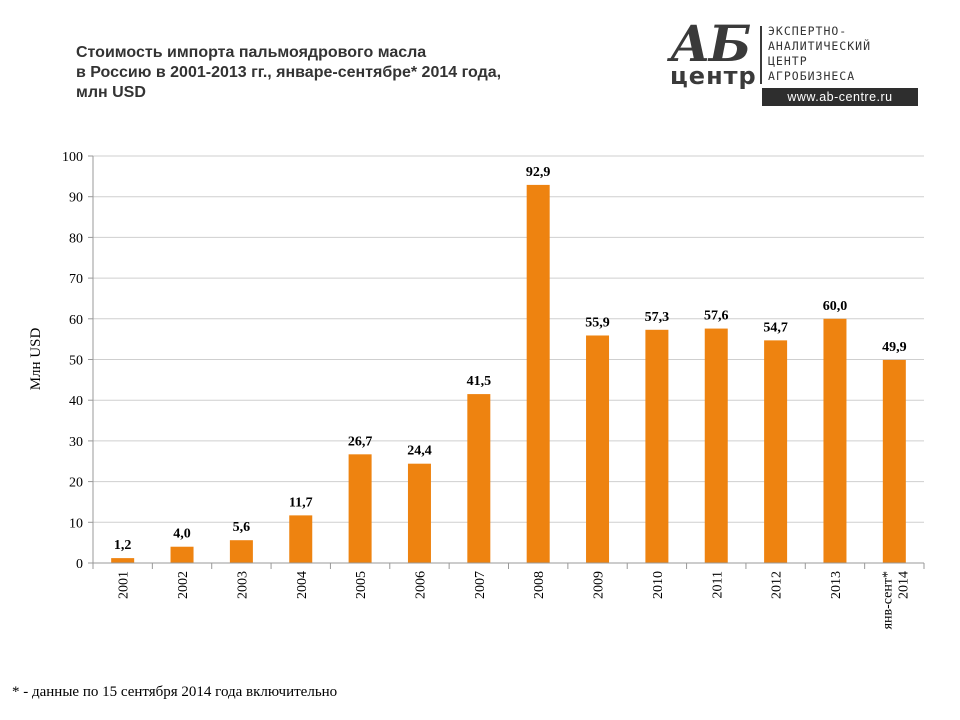 This screenshot has height=720, width=960. What do you see at coordinates (301, 502) in the screenshot?
I see `data-label: 11,7` at bounding box center [301, 502].